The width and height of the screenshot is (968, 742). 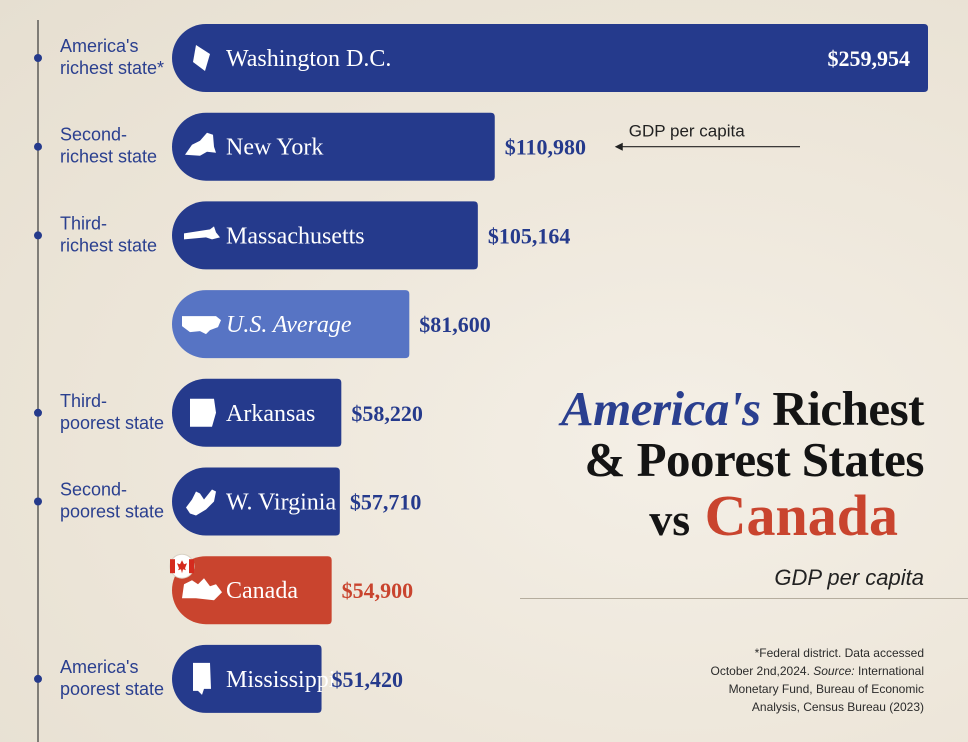 What do you see at coordinates (112, 423) in the screenshot?
I see `rank-label-4-1: poorest state` at bounding box center [112, 423].